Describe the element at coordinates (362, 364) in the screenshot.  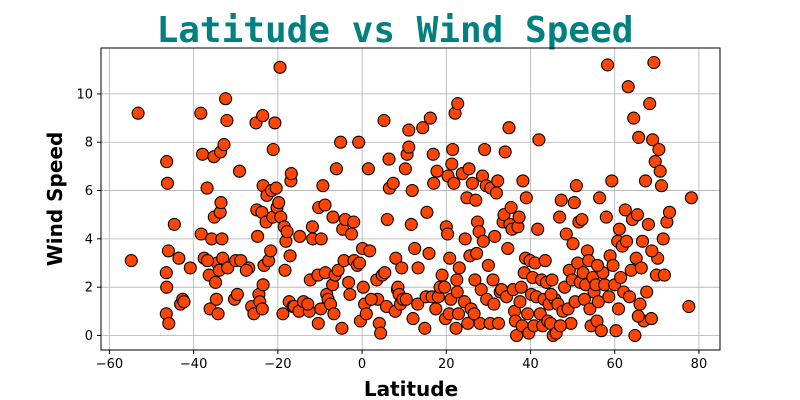
I see `x-tick-label: 0` at that location.